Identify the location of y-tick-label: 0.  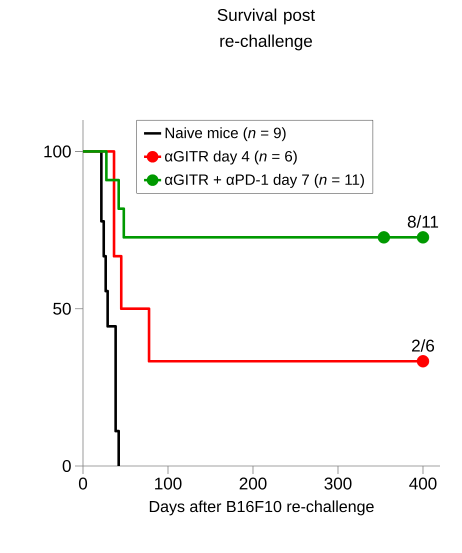
(66, 466).